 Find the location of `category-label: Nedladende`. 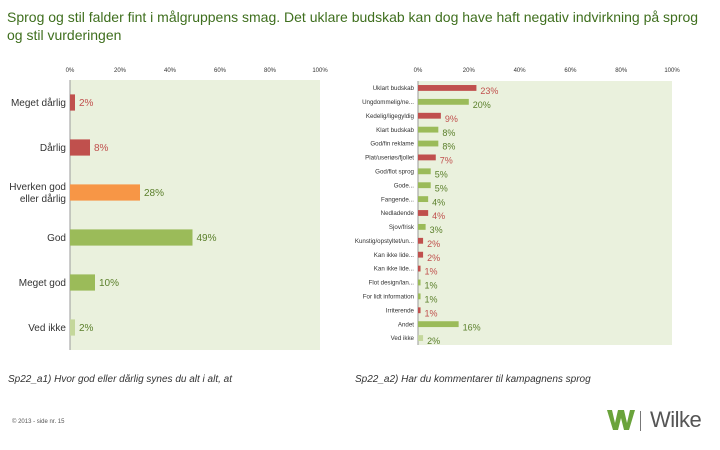

category-label: Nedladende is located at coordinates (398, 213).